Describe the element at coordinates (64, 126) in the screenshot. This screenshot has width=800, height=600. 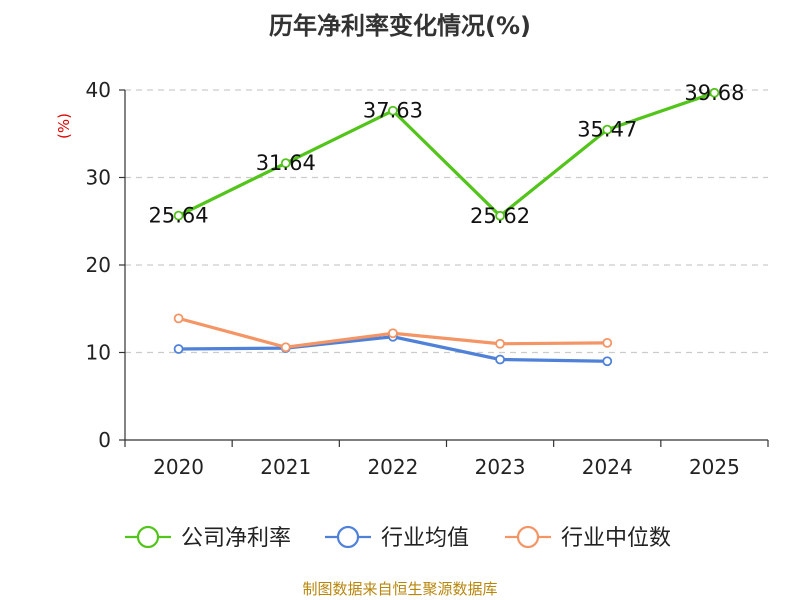
I see `y-axis-label: (%)` at that location.